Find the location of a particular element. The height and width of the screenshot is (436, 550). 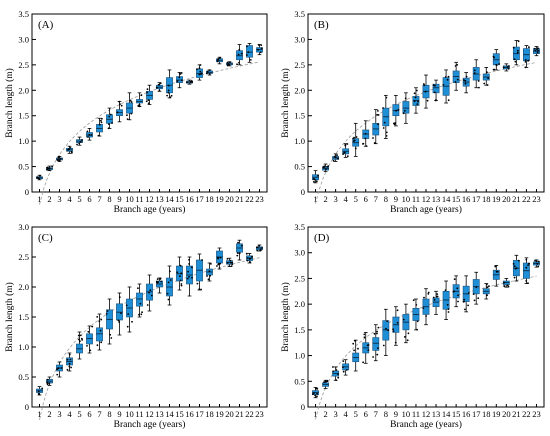

x-tick-label: 6 is located at coordinates (89, 199).